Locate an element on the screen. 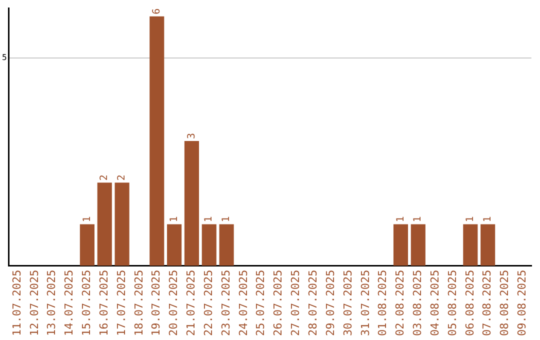 This screenshot has height=340, width=540. x-tick-label: 19.07.2025 is located at coordinates (156, 303).